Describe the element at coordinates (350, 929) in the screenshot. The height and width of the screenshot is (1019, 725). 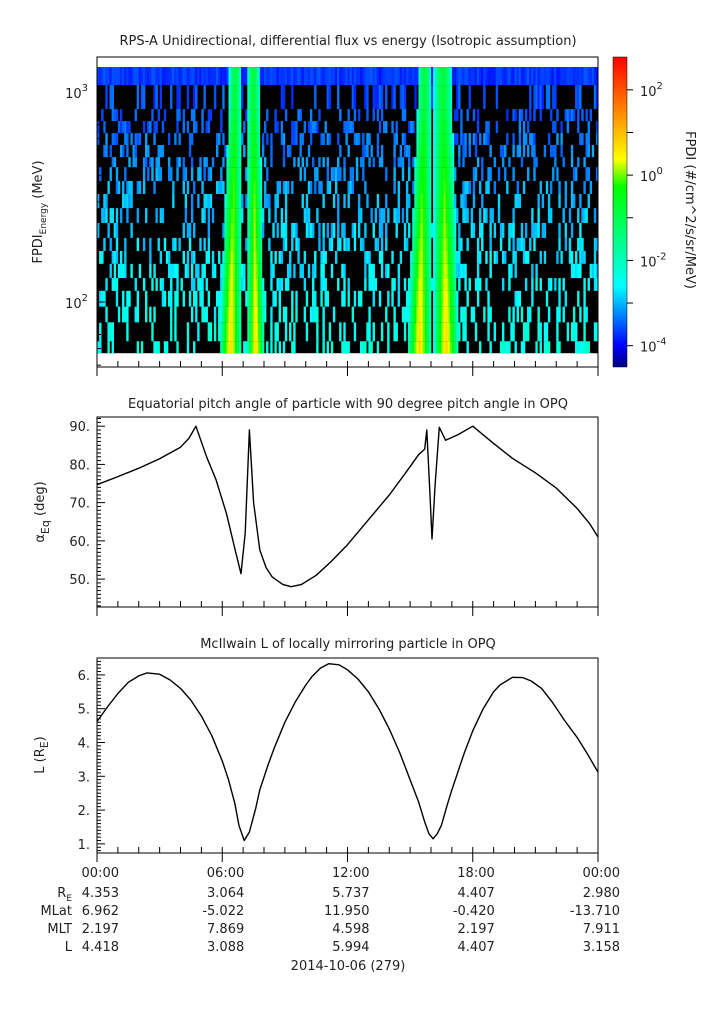
I see `row-value: 4.598` at that location.